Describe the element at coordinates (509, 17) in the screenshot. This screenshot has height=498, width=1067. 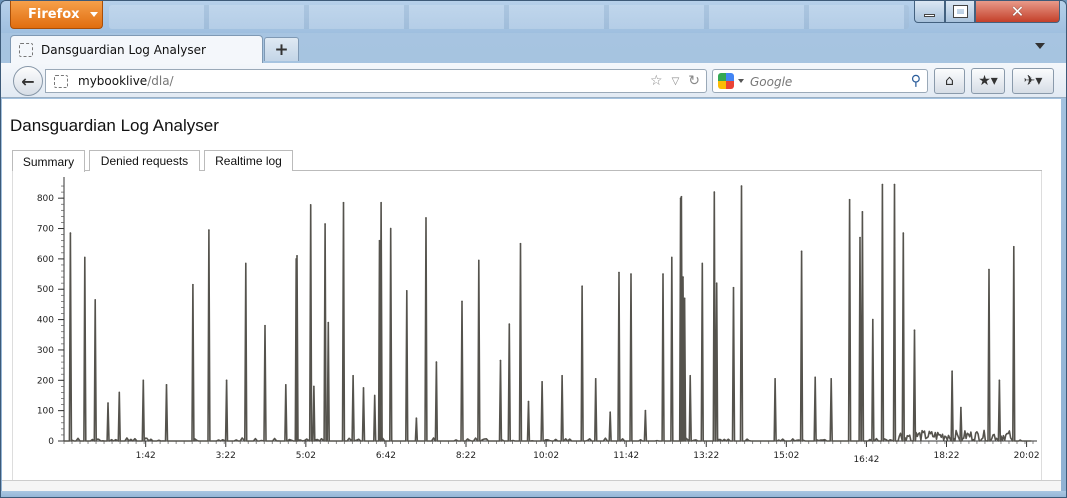
I see `background-windows` at that location.